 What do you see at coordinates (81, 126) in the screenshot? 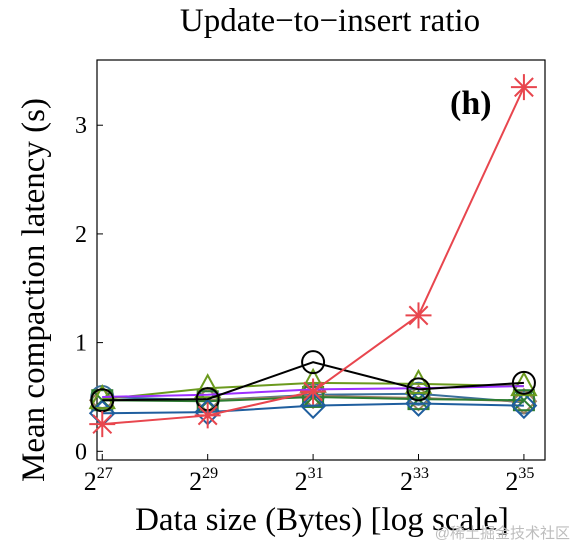
I see `y-tick-label: 3` at bounding box center [81, 126].